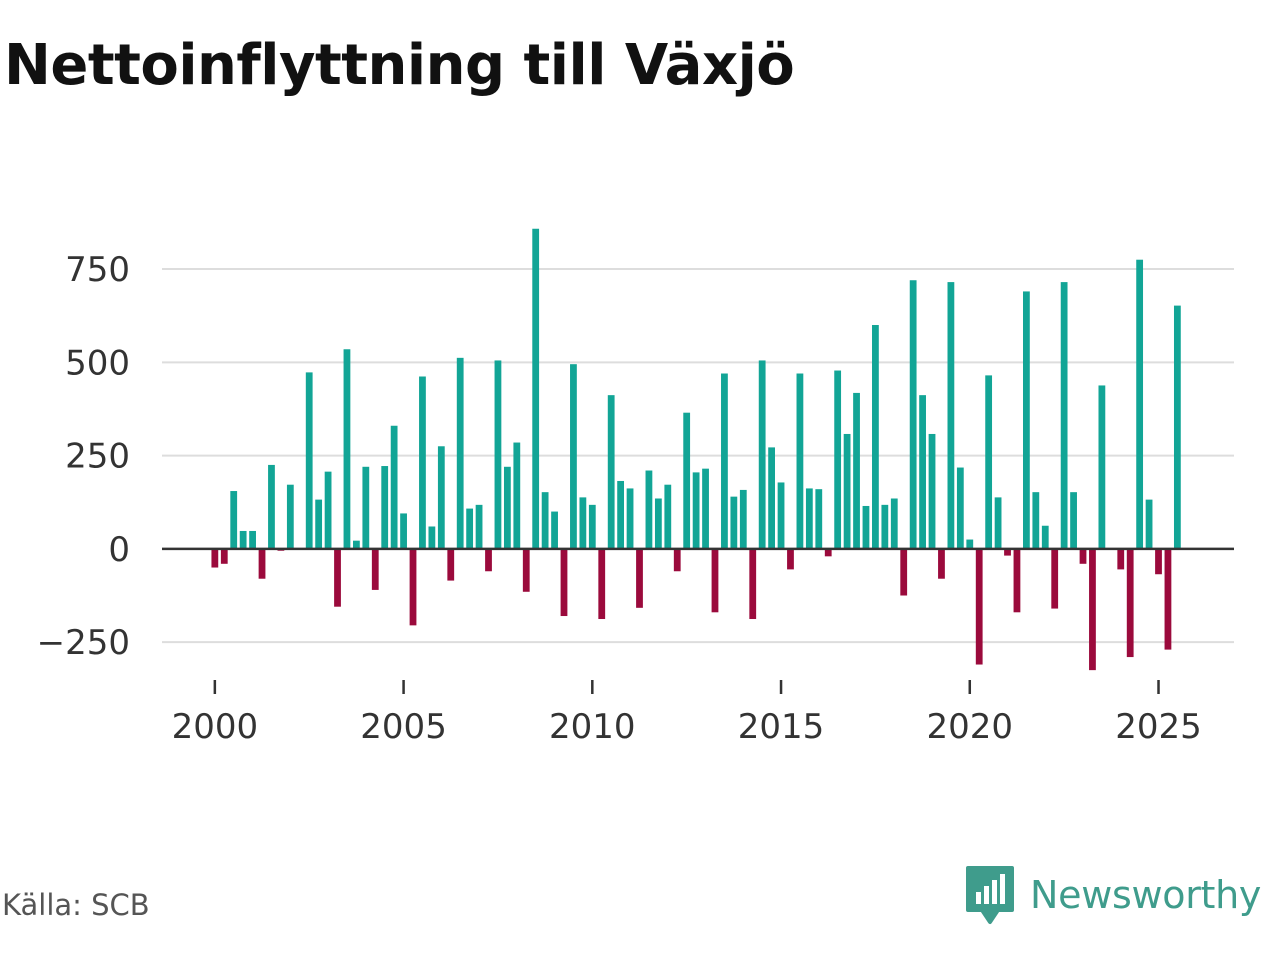 The height and width of the screenshot is (960, 1280). Describe the element at coordinates (1146, 895) in the screenshot. I see `brand-name: Newsworthy` at that location.